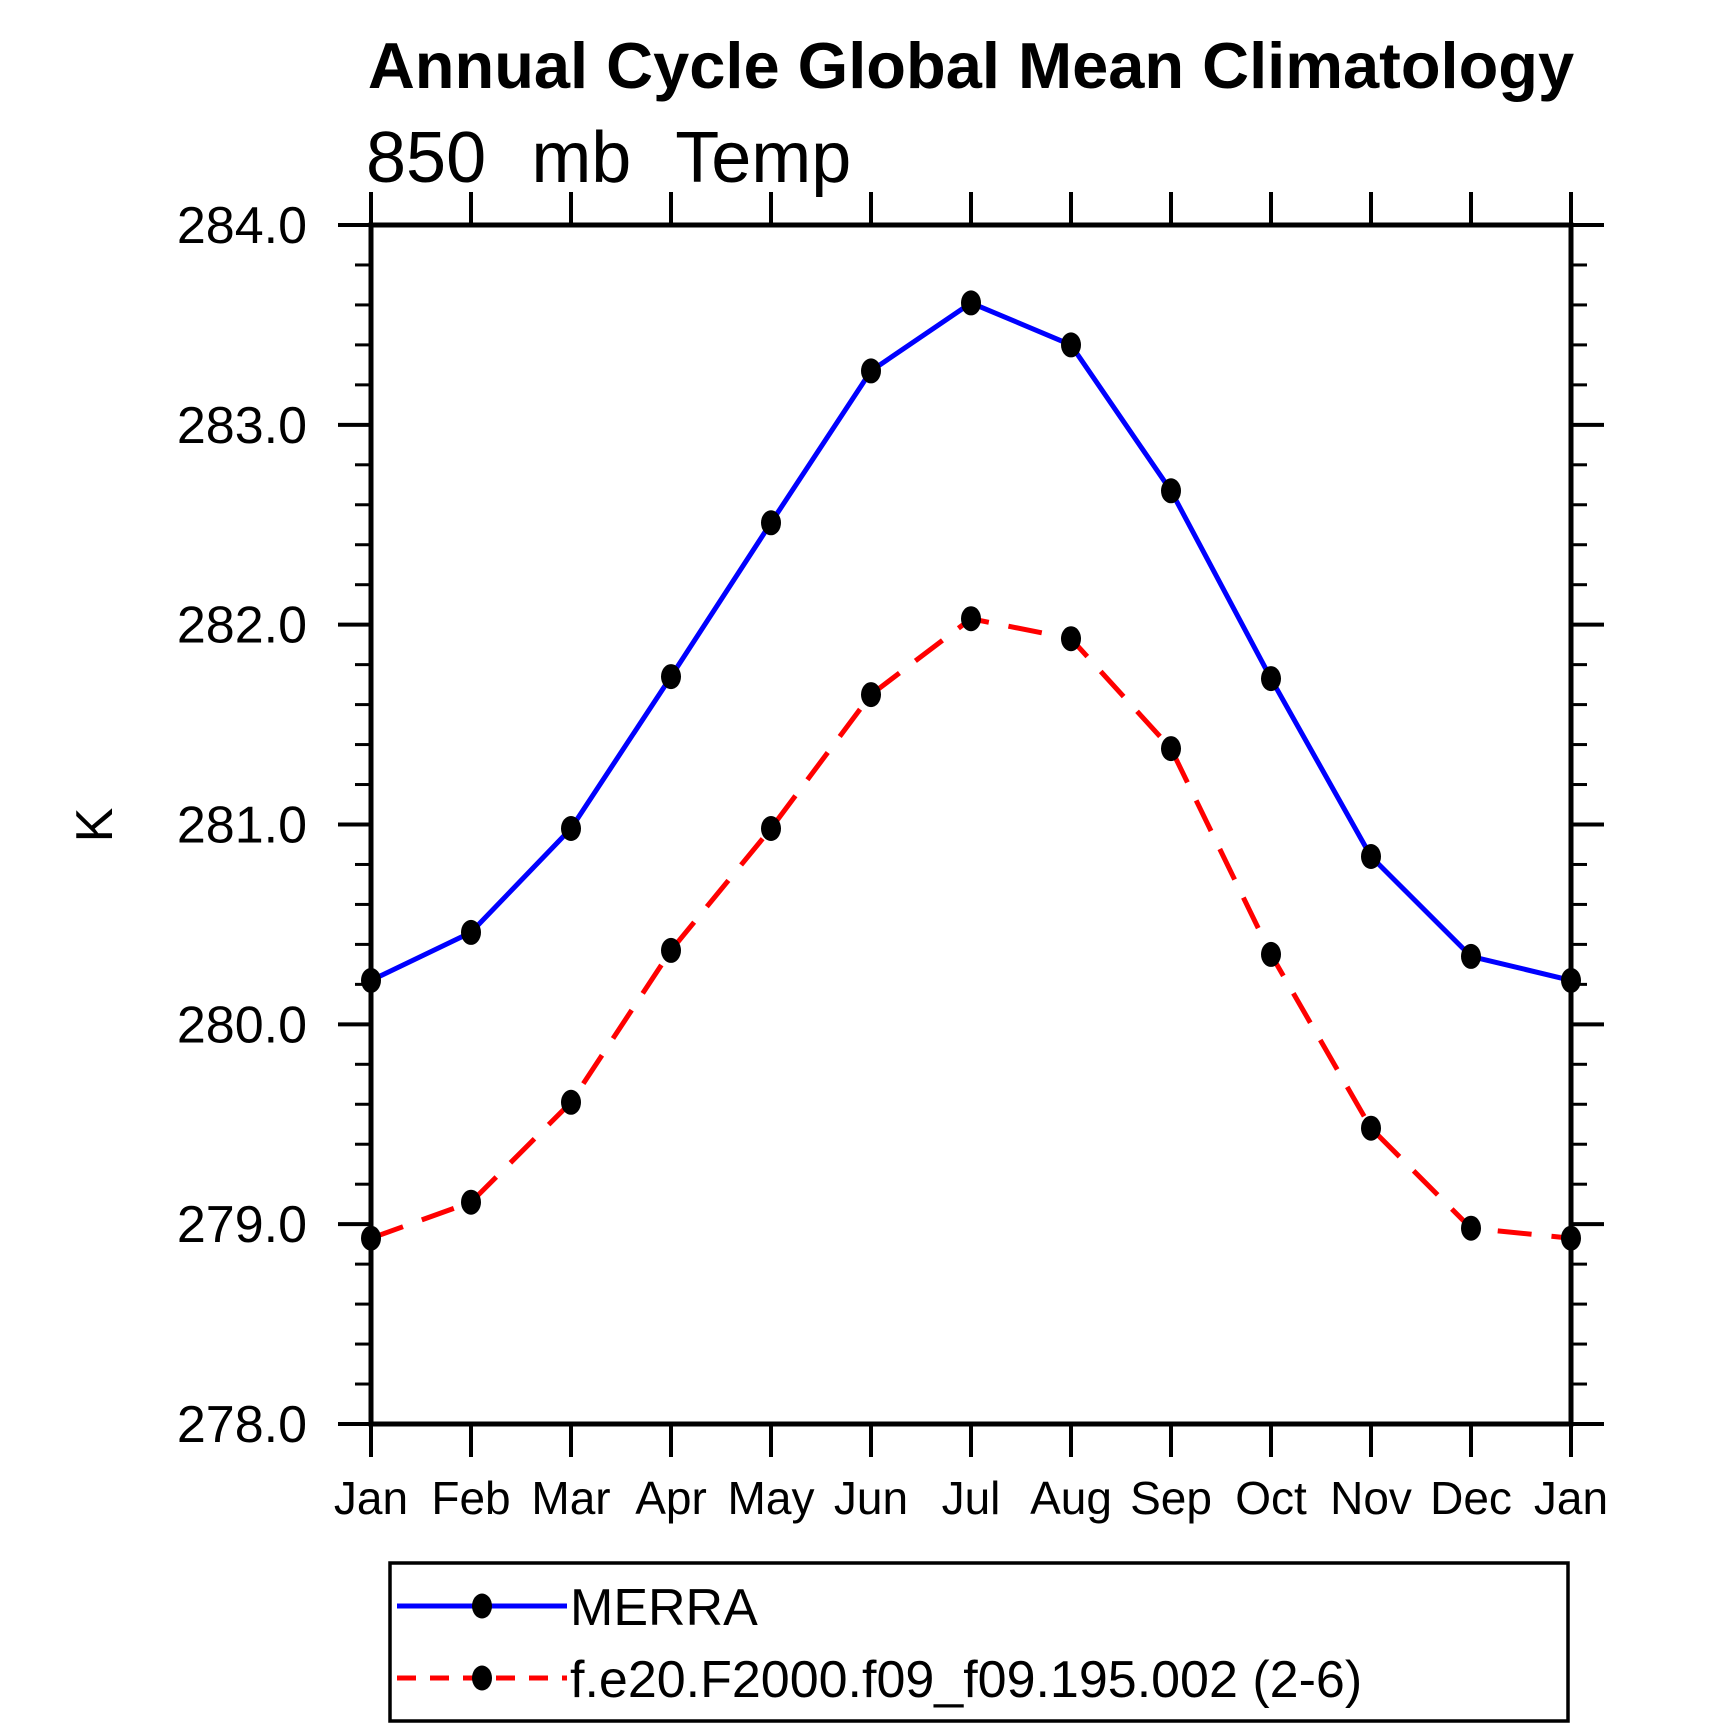 This screenshot has height=1734, width=1710. What do you see at coordinates (1471, 1498) in the screenshot?
I see `x-tick-label: Dec` at bounding box center [1471, 1498].